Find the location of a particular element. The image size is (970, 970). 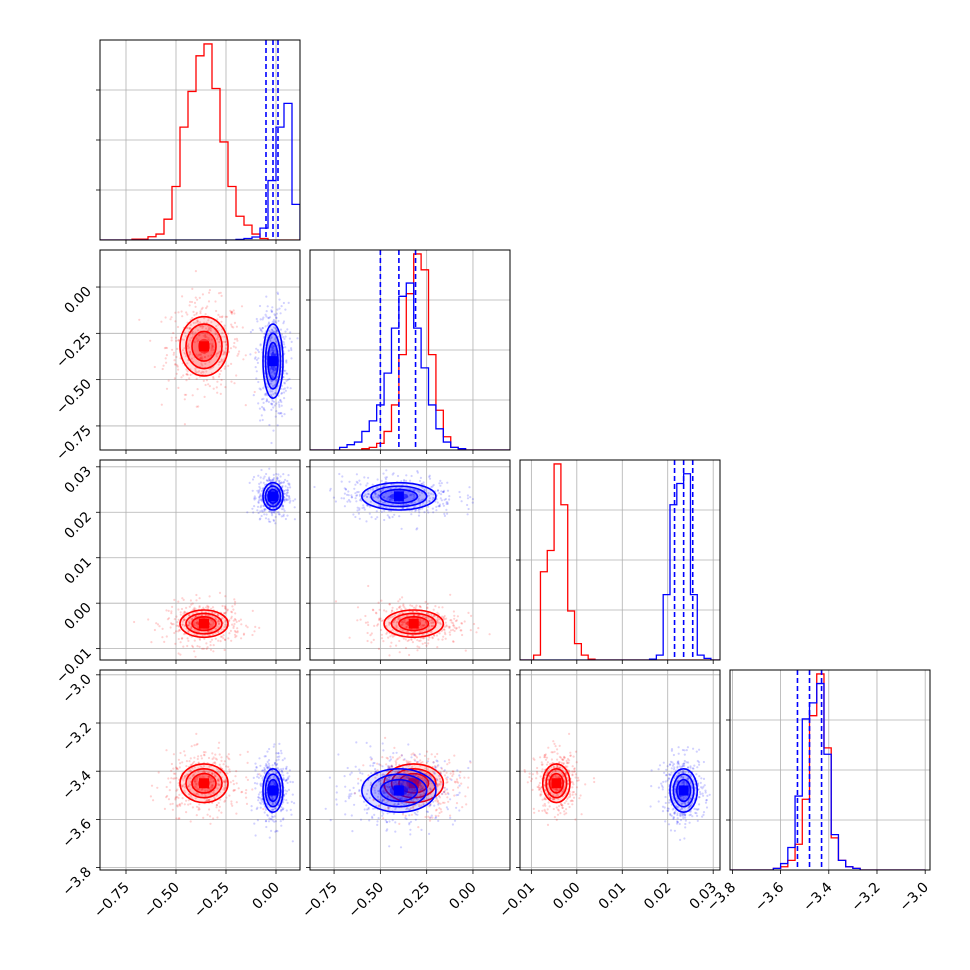

histogram-red is located at coordinates (620, 561).